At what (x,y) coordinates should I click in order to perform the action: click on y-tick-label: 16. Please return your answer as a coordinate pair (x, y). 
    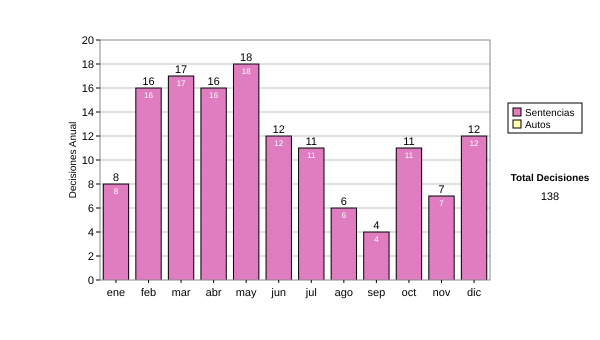
    Looking at the image, I should click on (88, 89).